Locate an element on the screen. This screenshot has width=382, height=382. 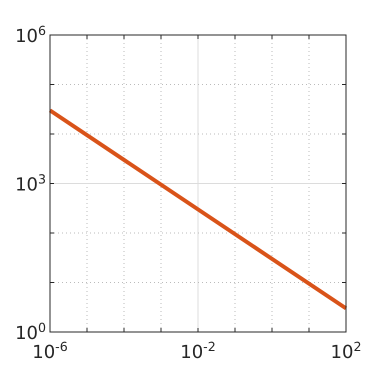
x-tick-label: 10$^{2}$ is located at coordinates (346, 350).